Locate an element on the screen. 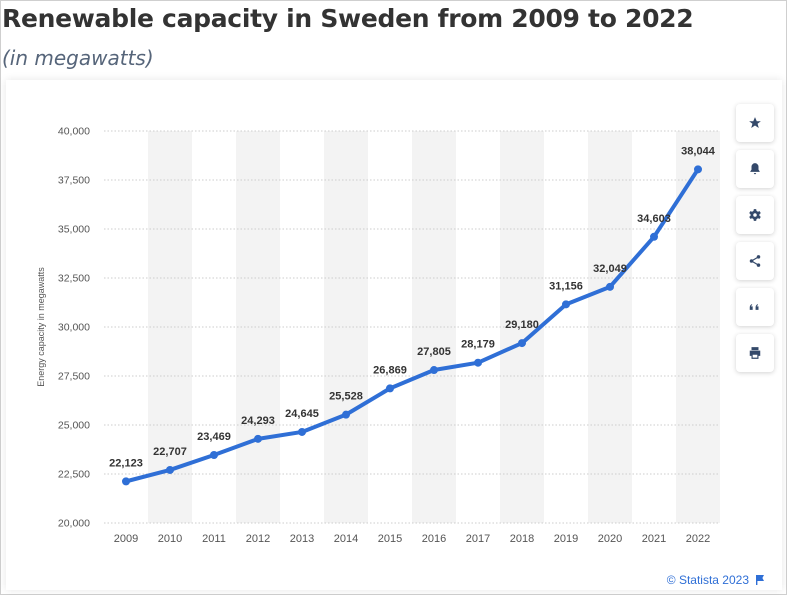  x-tick-label: 2019 is located at coordinates (566, 539).